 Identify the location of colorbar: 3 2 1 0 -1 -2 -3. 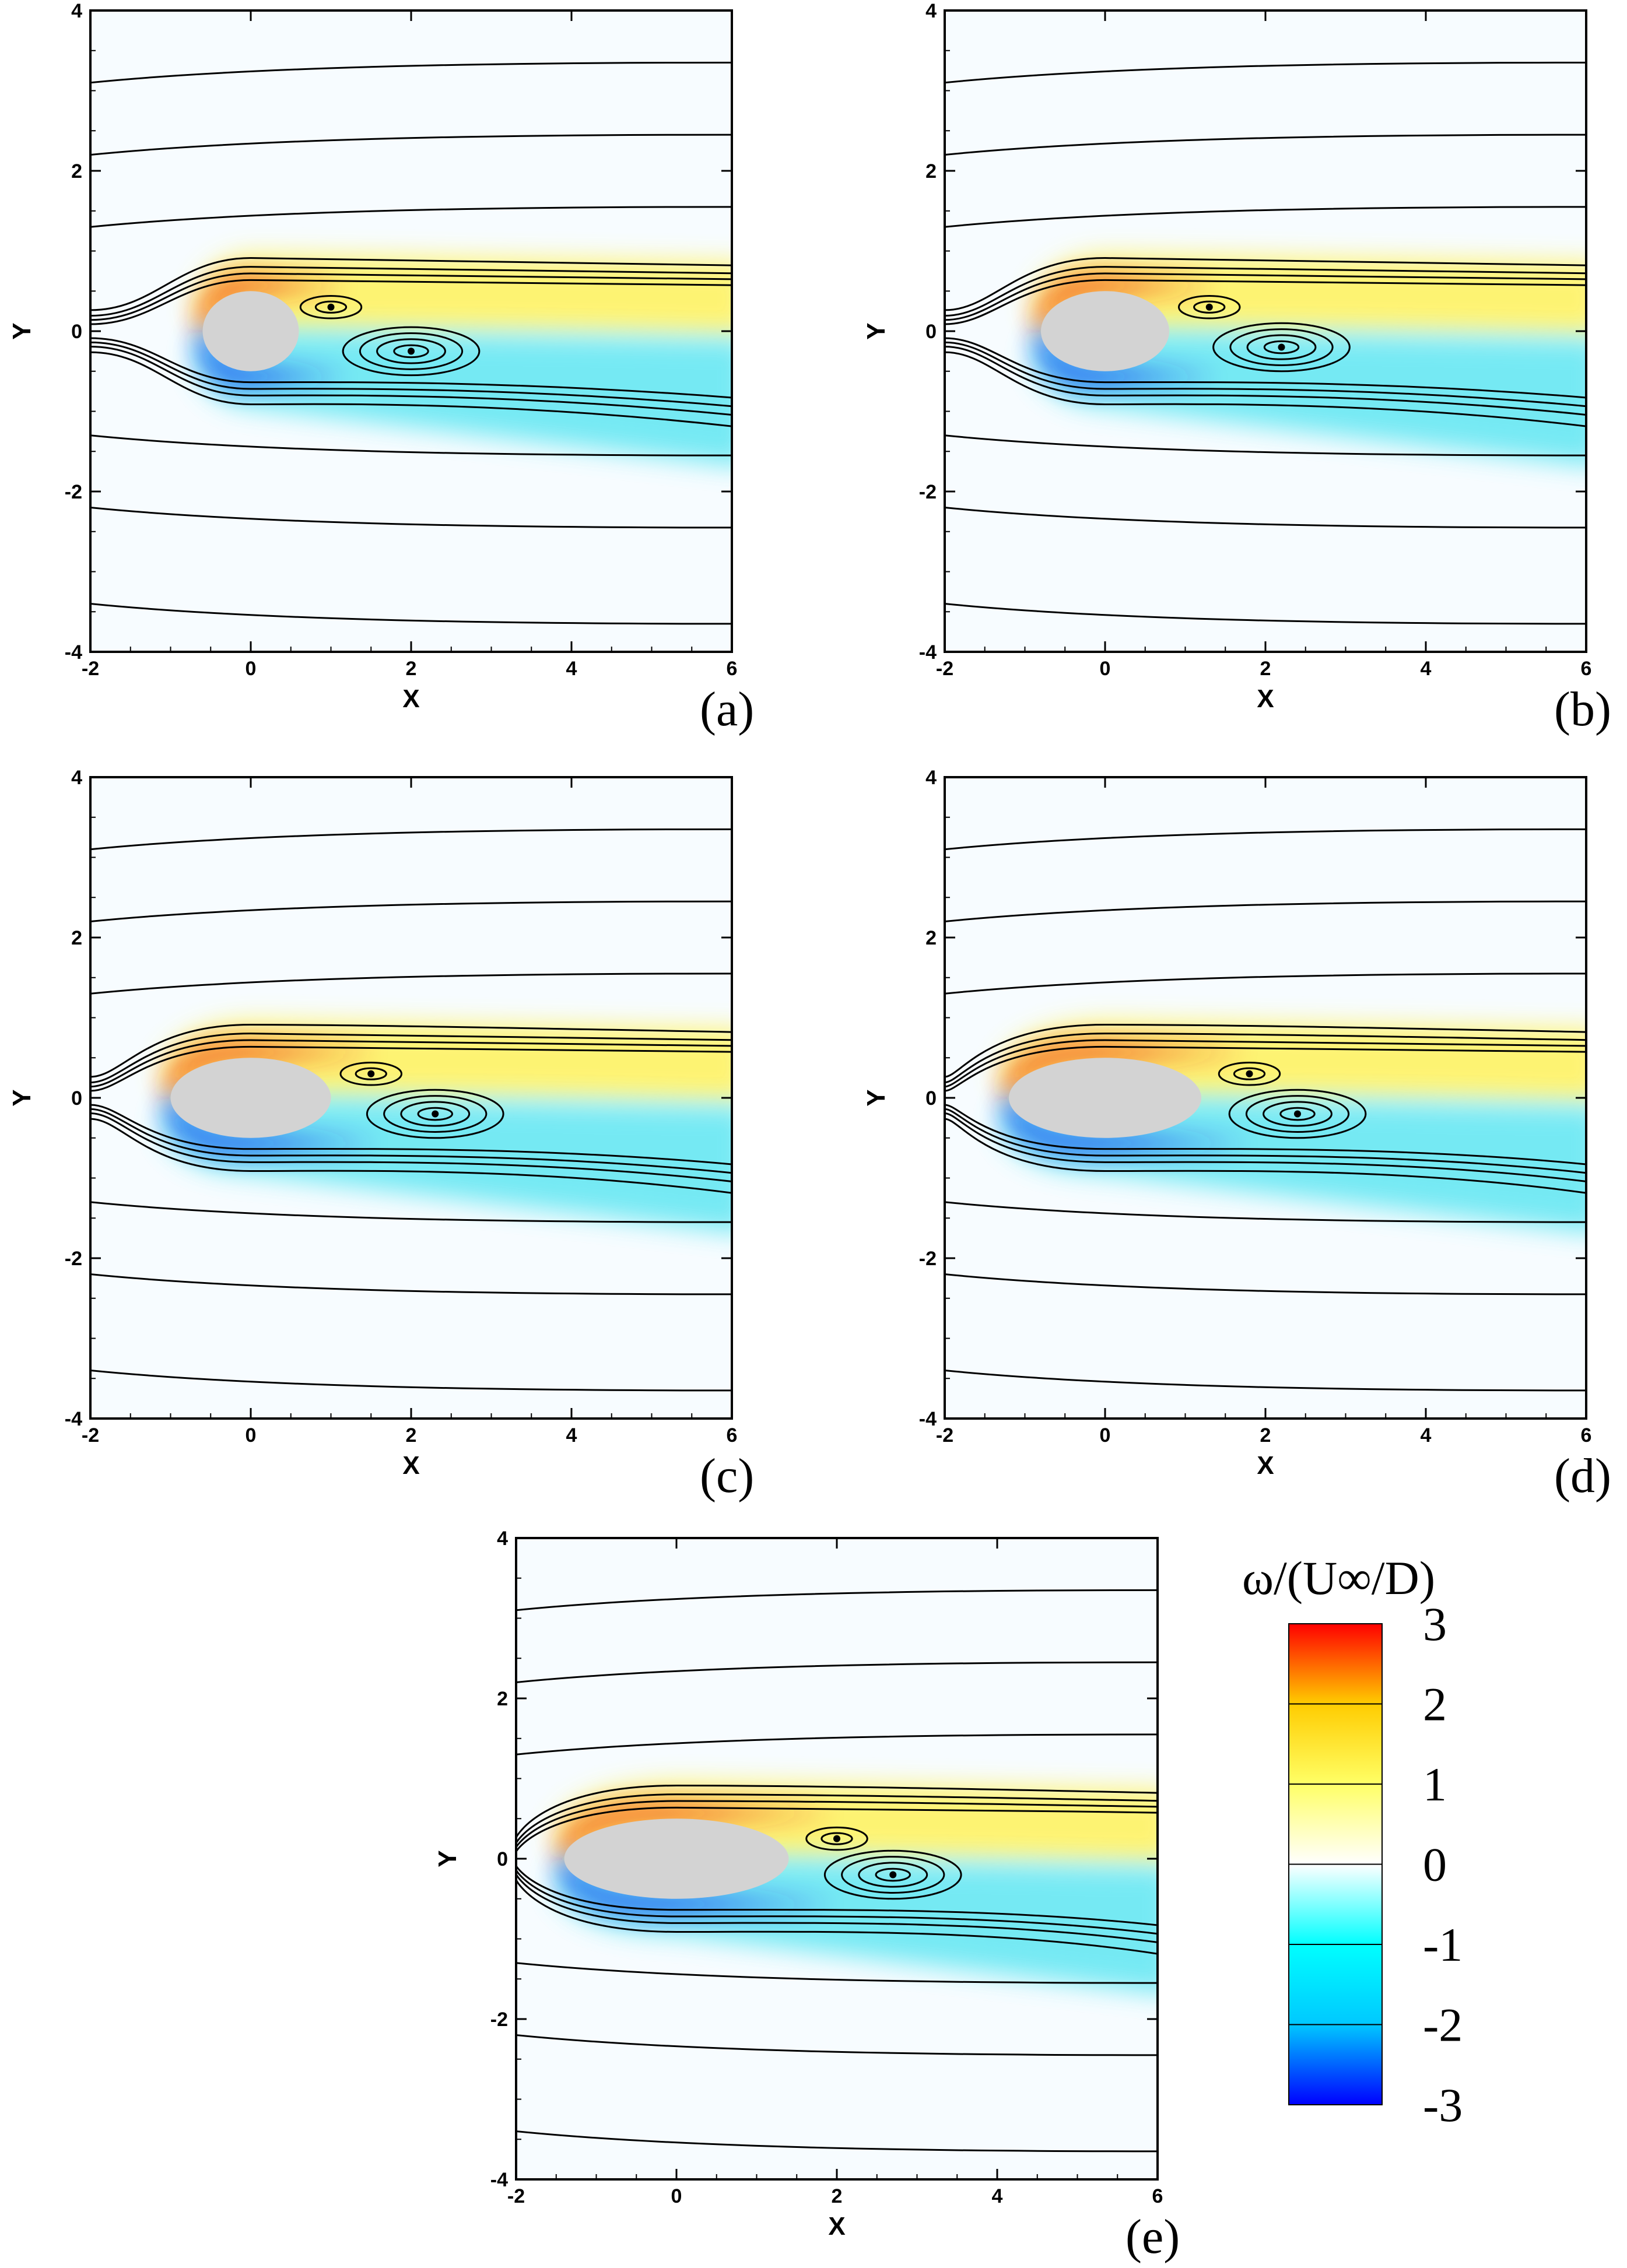
(1376, 1865).